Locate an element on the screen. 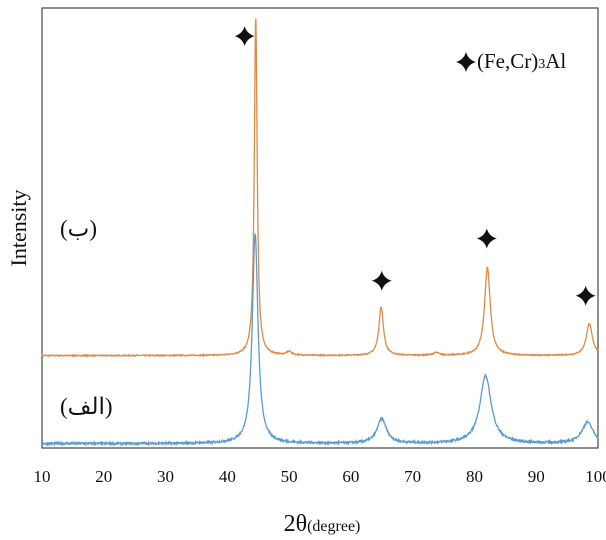  x-tick-label: 60 is located at coordinates (350, 476).